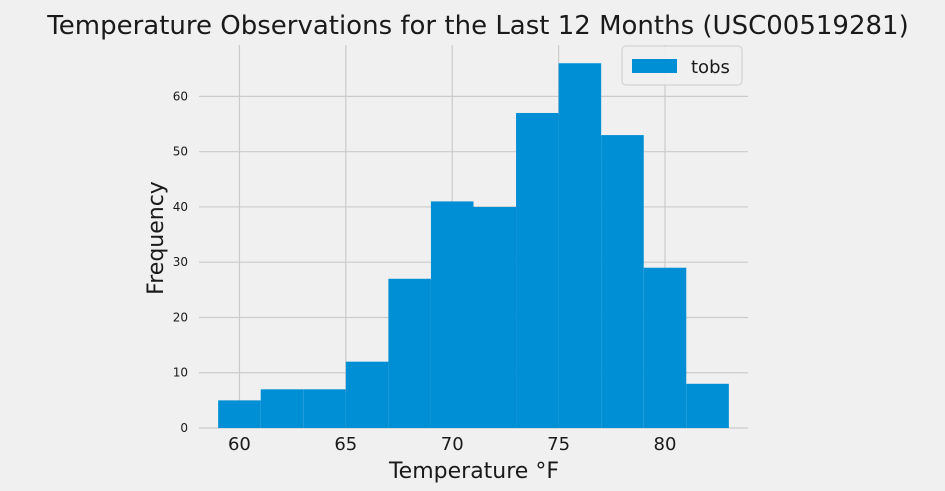 This screenshot has height=491, width=945. What do you see at coordinates (180, 262) in the screenshot?
I see `y-tick-label: 30` at bounding box center [180, 262].